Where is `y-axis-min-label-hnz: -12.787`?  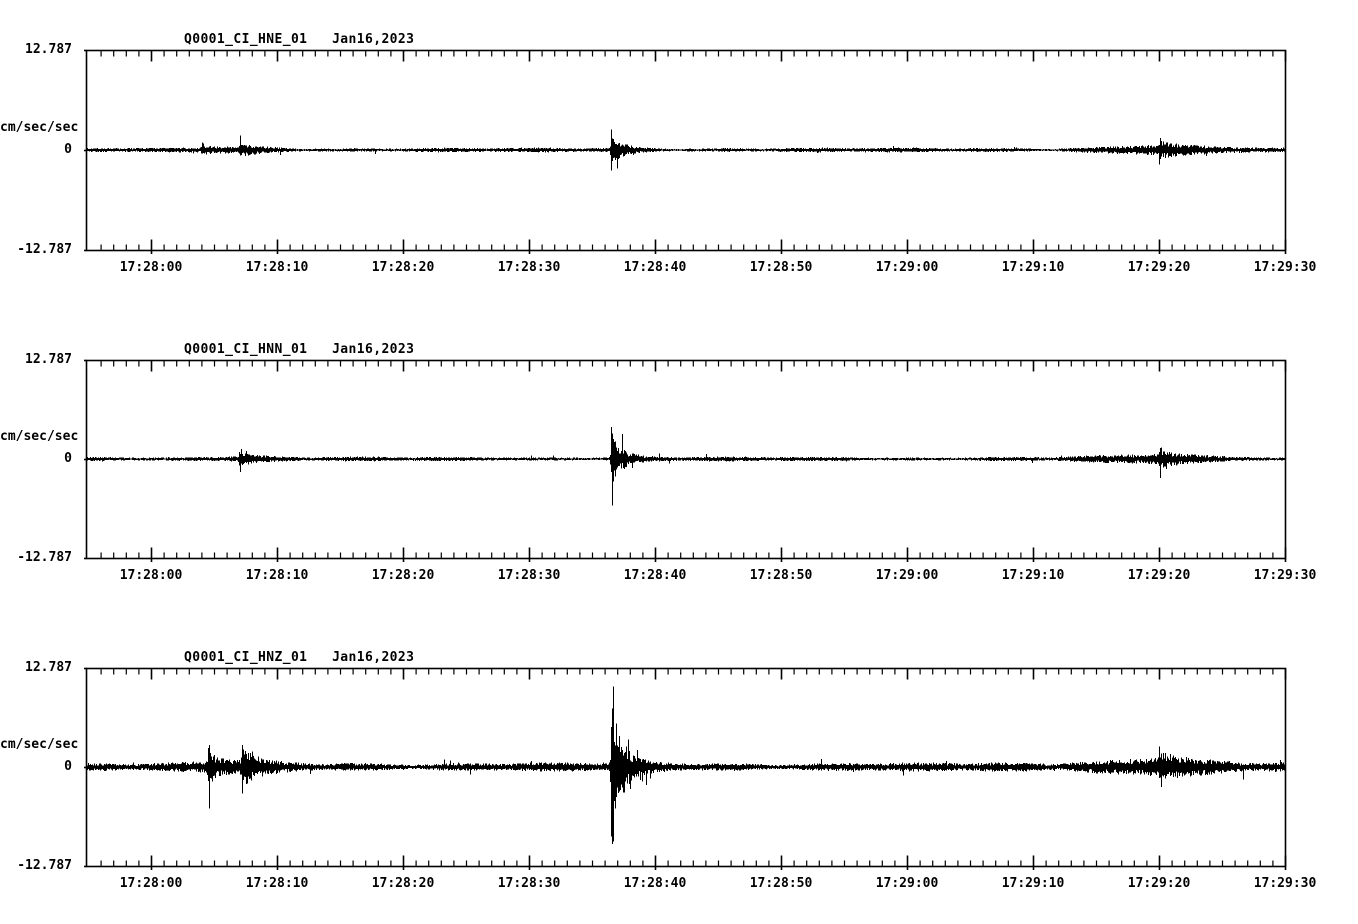
y-axis-min-label-hnz: -12.787 is located at coordinates (44, 865).